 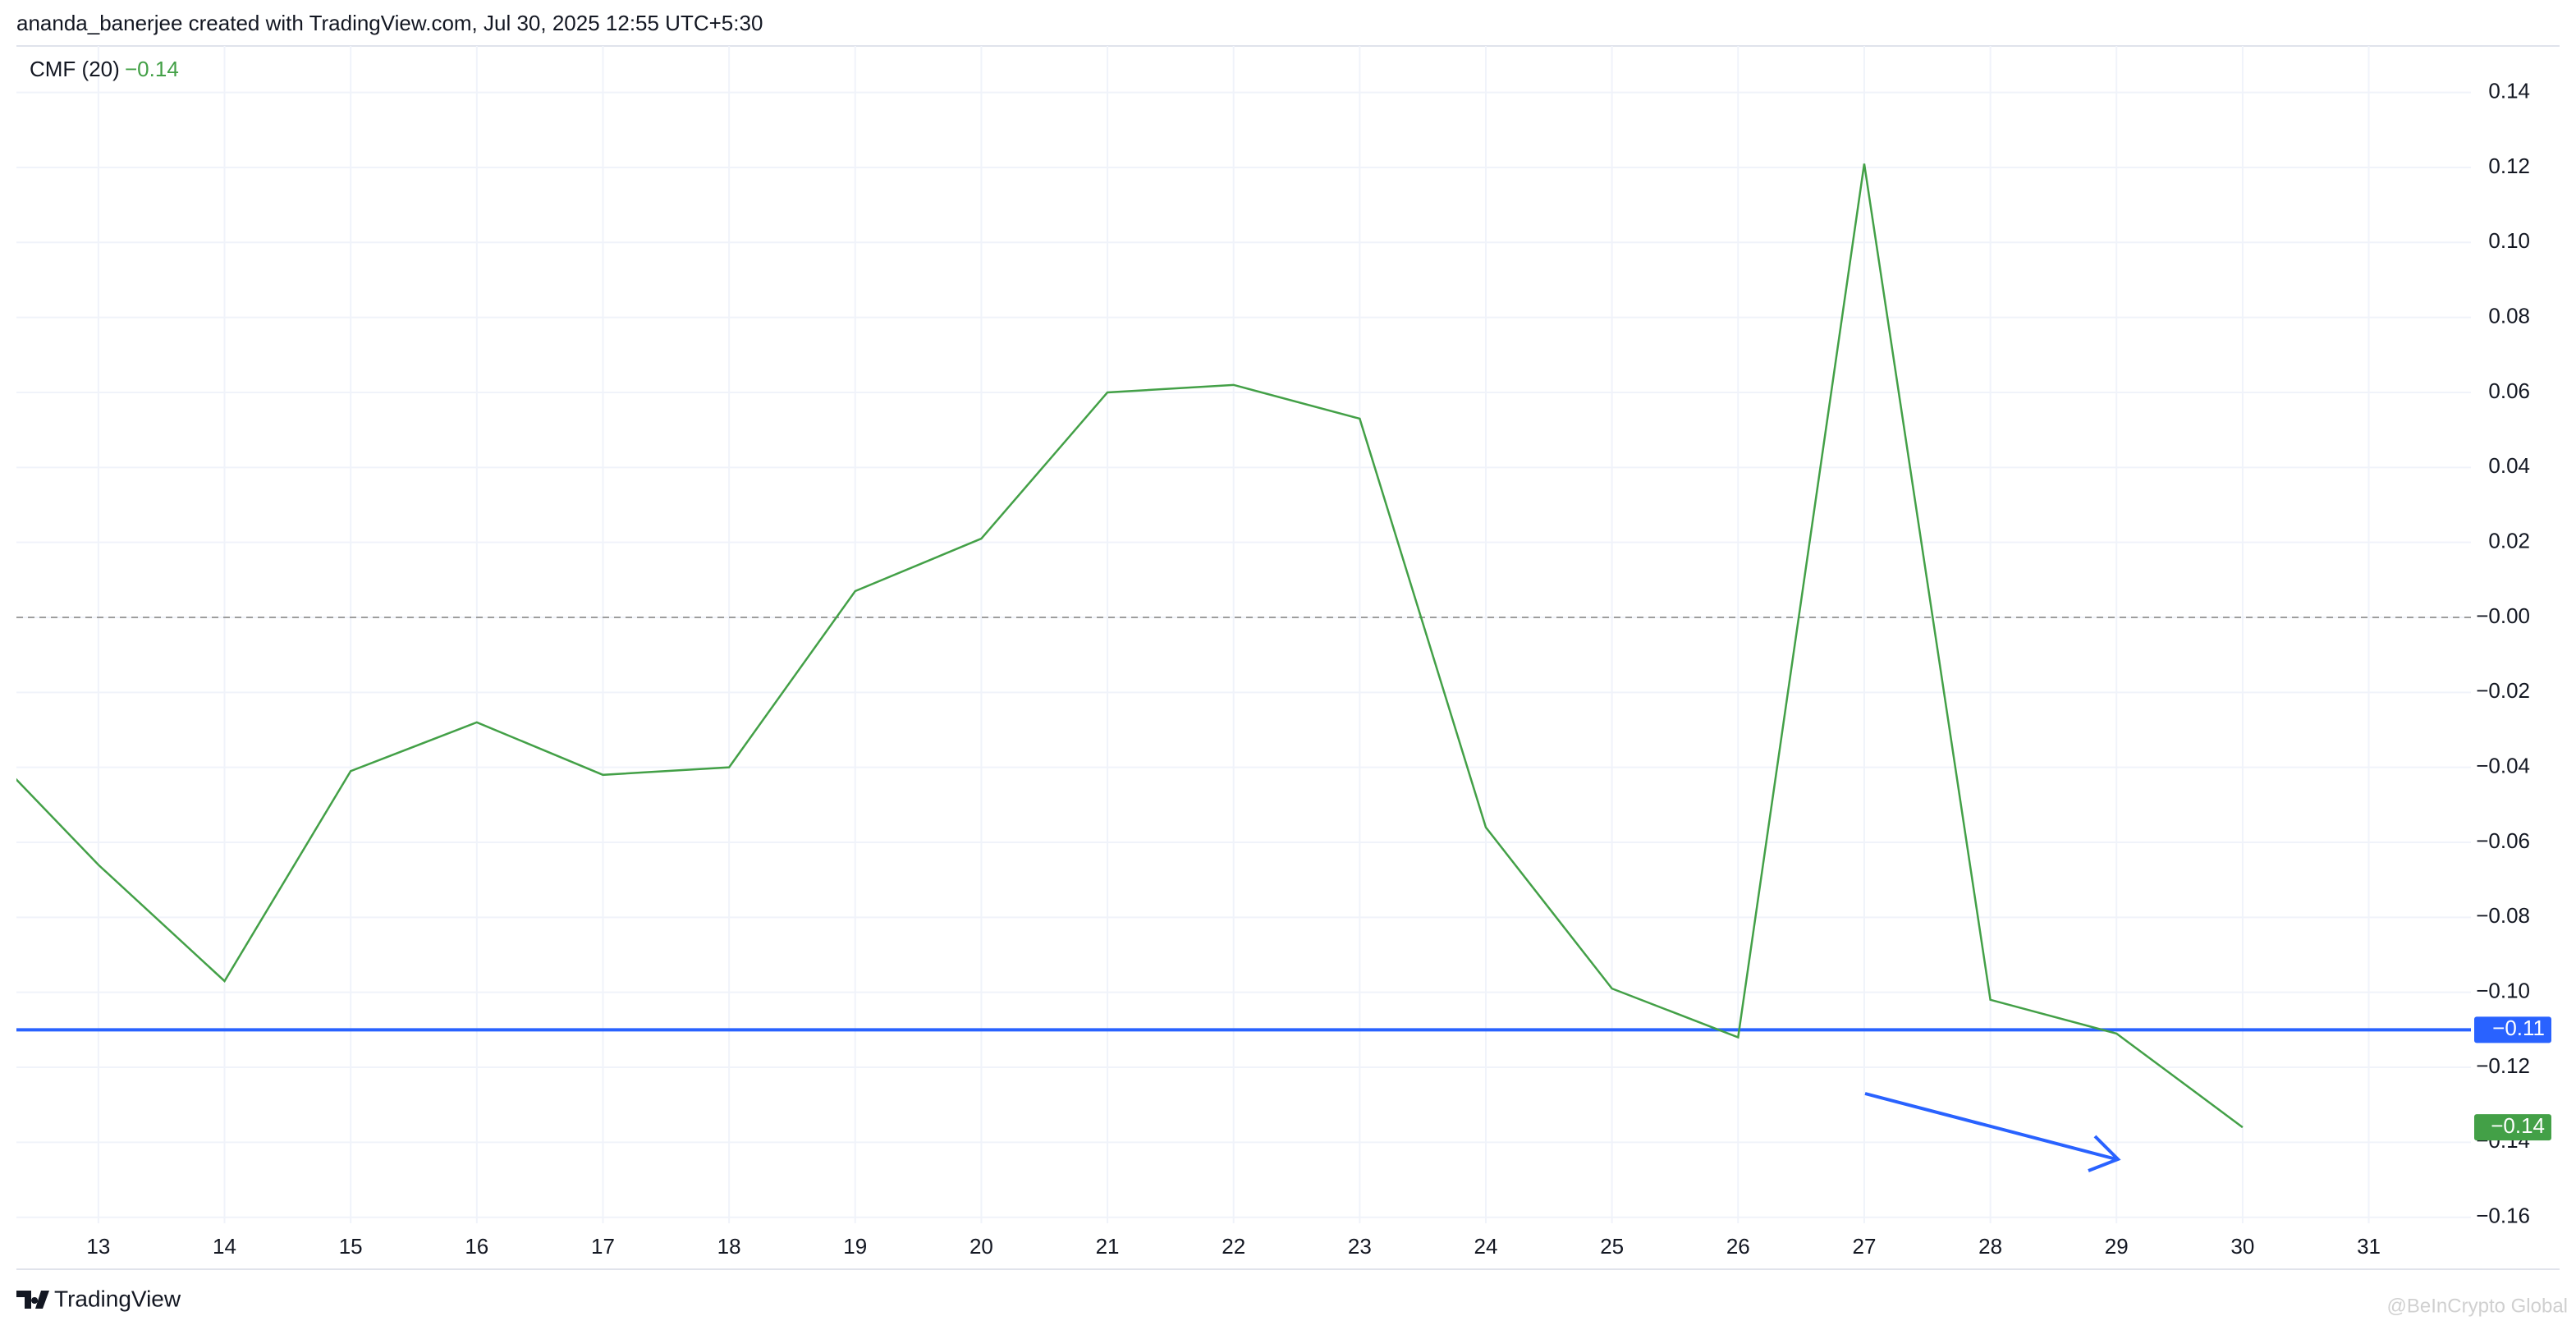 I want to click on x-tick-label: 17, so click(x=603, y=1246).